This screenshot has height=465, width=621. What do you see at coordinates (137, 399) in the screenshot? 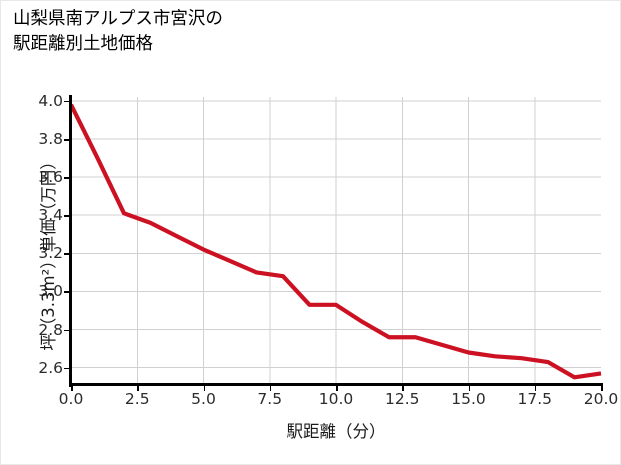
I see `x-tick-label: 2.5` at bounding box center [137, 399].